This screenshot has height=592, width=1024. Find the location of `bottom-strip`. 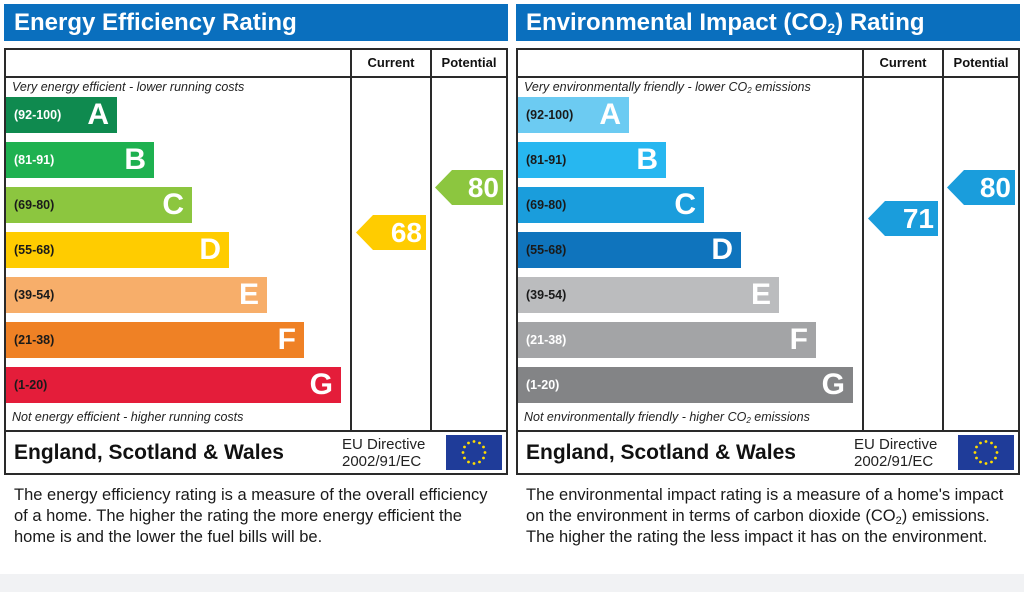

bottom-strip is located at coordinates (512, 583).